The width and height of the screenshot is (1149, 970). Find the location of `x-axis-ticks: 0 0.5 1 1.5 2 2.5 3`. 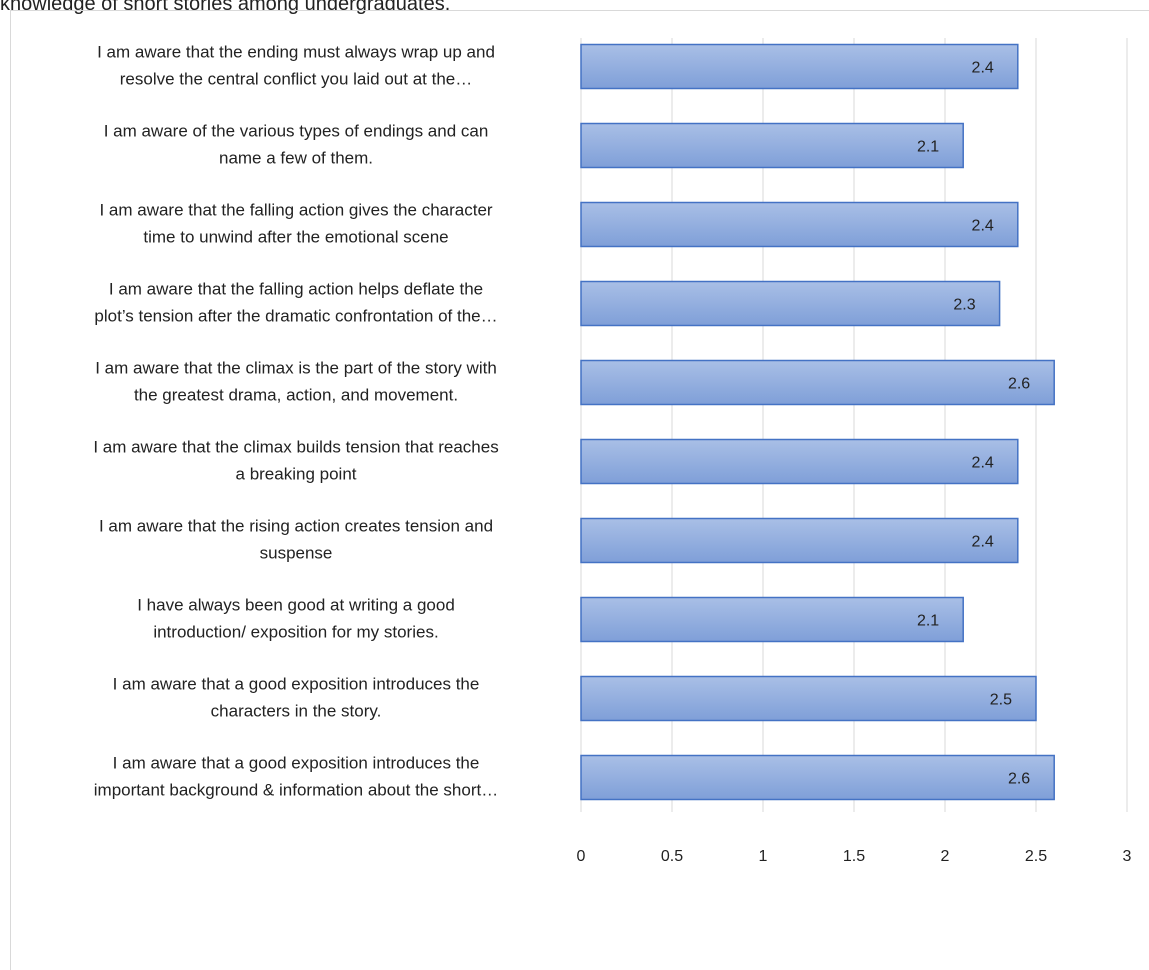

x-axis-ticks: 0 0.5 1 1.5 2 2.5 3 is located at coordinates (854, 856).